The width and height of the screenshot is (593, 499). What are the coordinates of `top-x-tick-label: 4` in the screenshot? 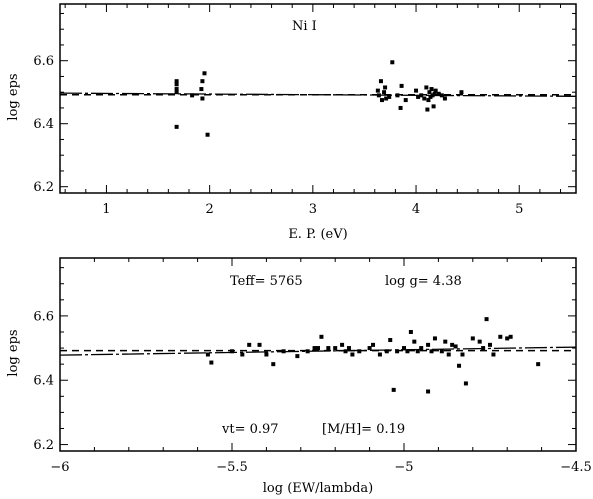 It's located at (416, 209).